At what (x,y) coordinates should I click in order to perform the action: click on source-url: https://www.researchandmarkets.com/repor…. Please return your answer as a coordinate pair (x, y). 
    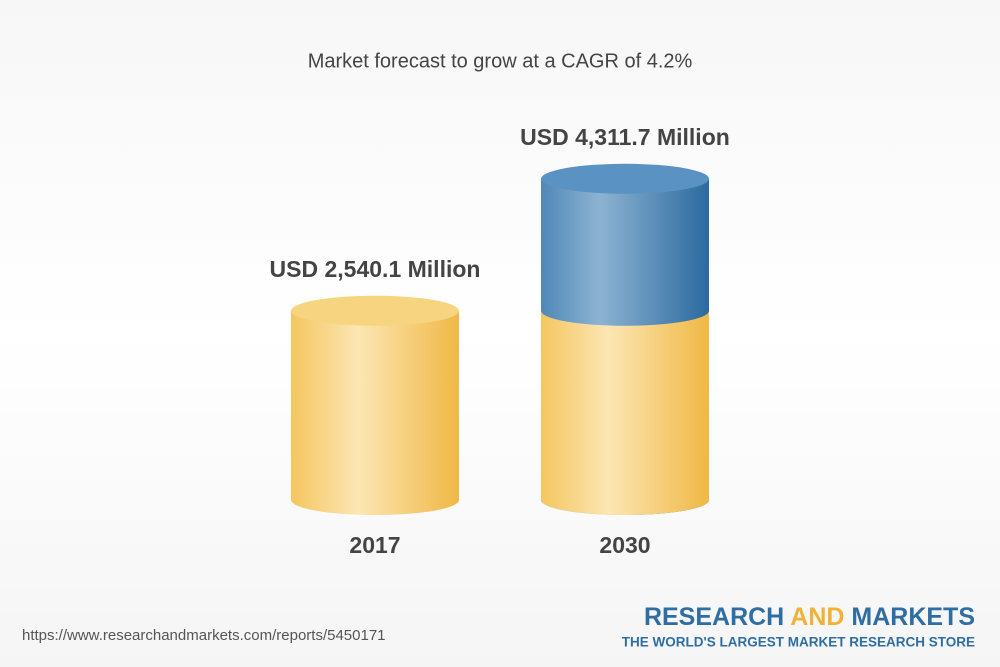
    Looking at the image, I should click on (204, 635).